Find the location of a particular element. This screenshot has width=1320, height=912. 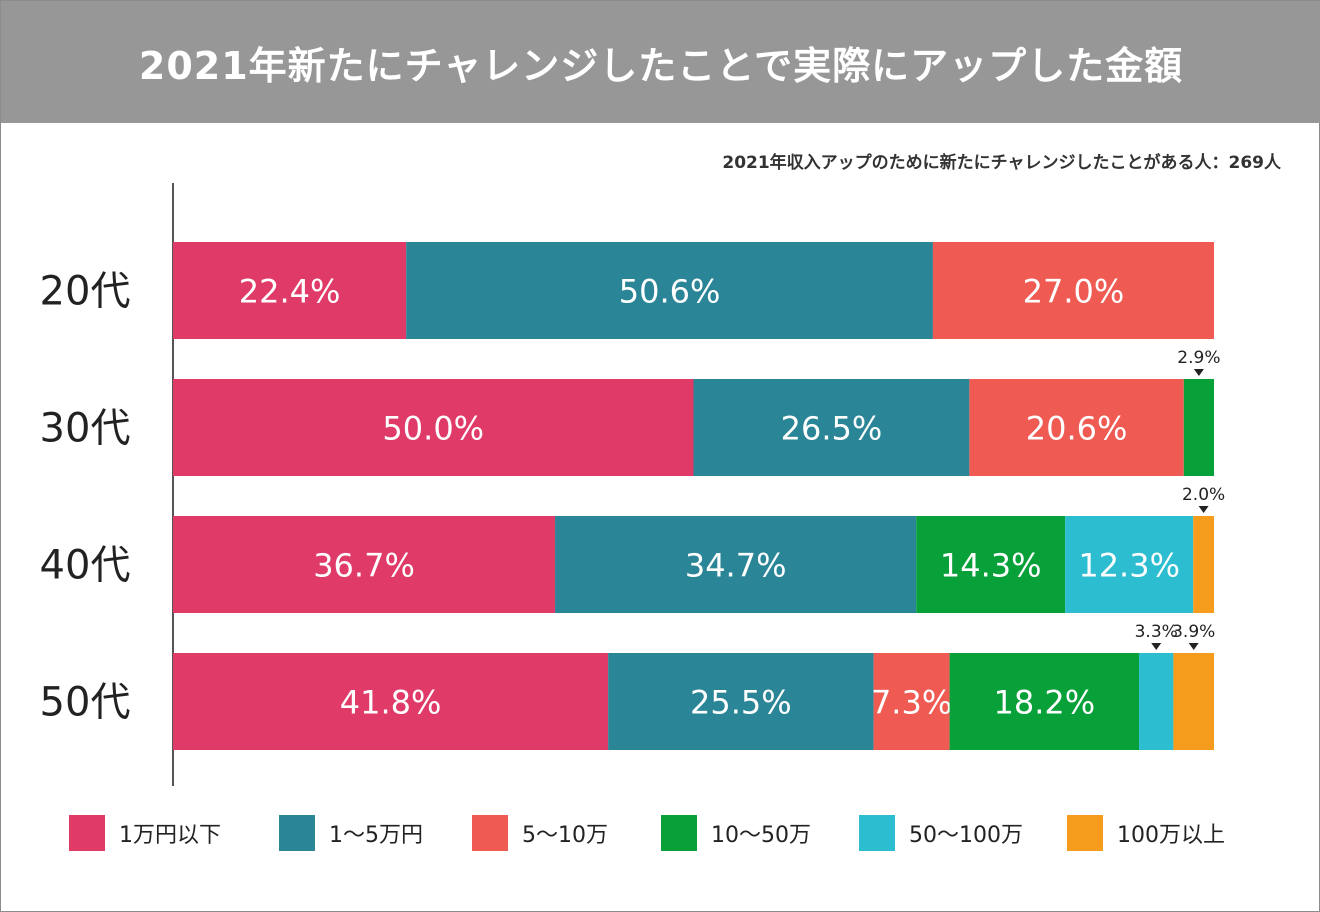

callout-label: 3.9% is located at coordinates (1193, 632).